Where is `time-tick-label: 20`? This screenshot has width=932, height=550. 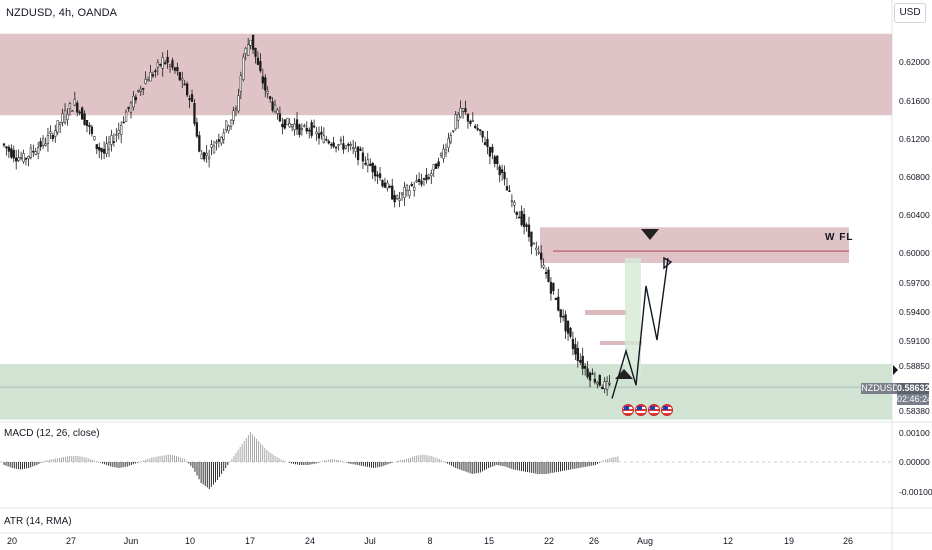
time-tick-label: 20 is located at coordinates (12, 541).